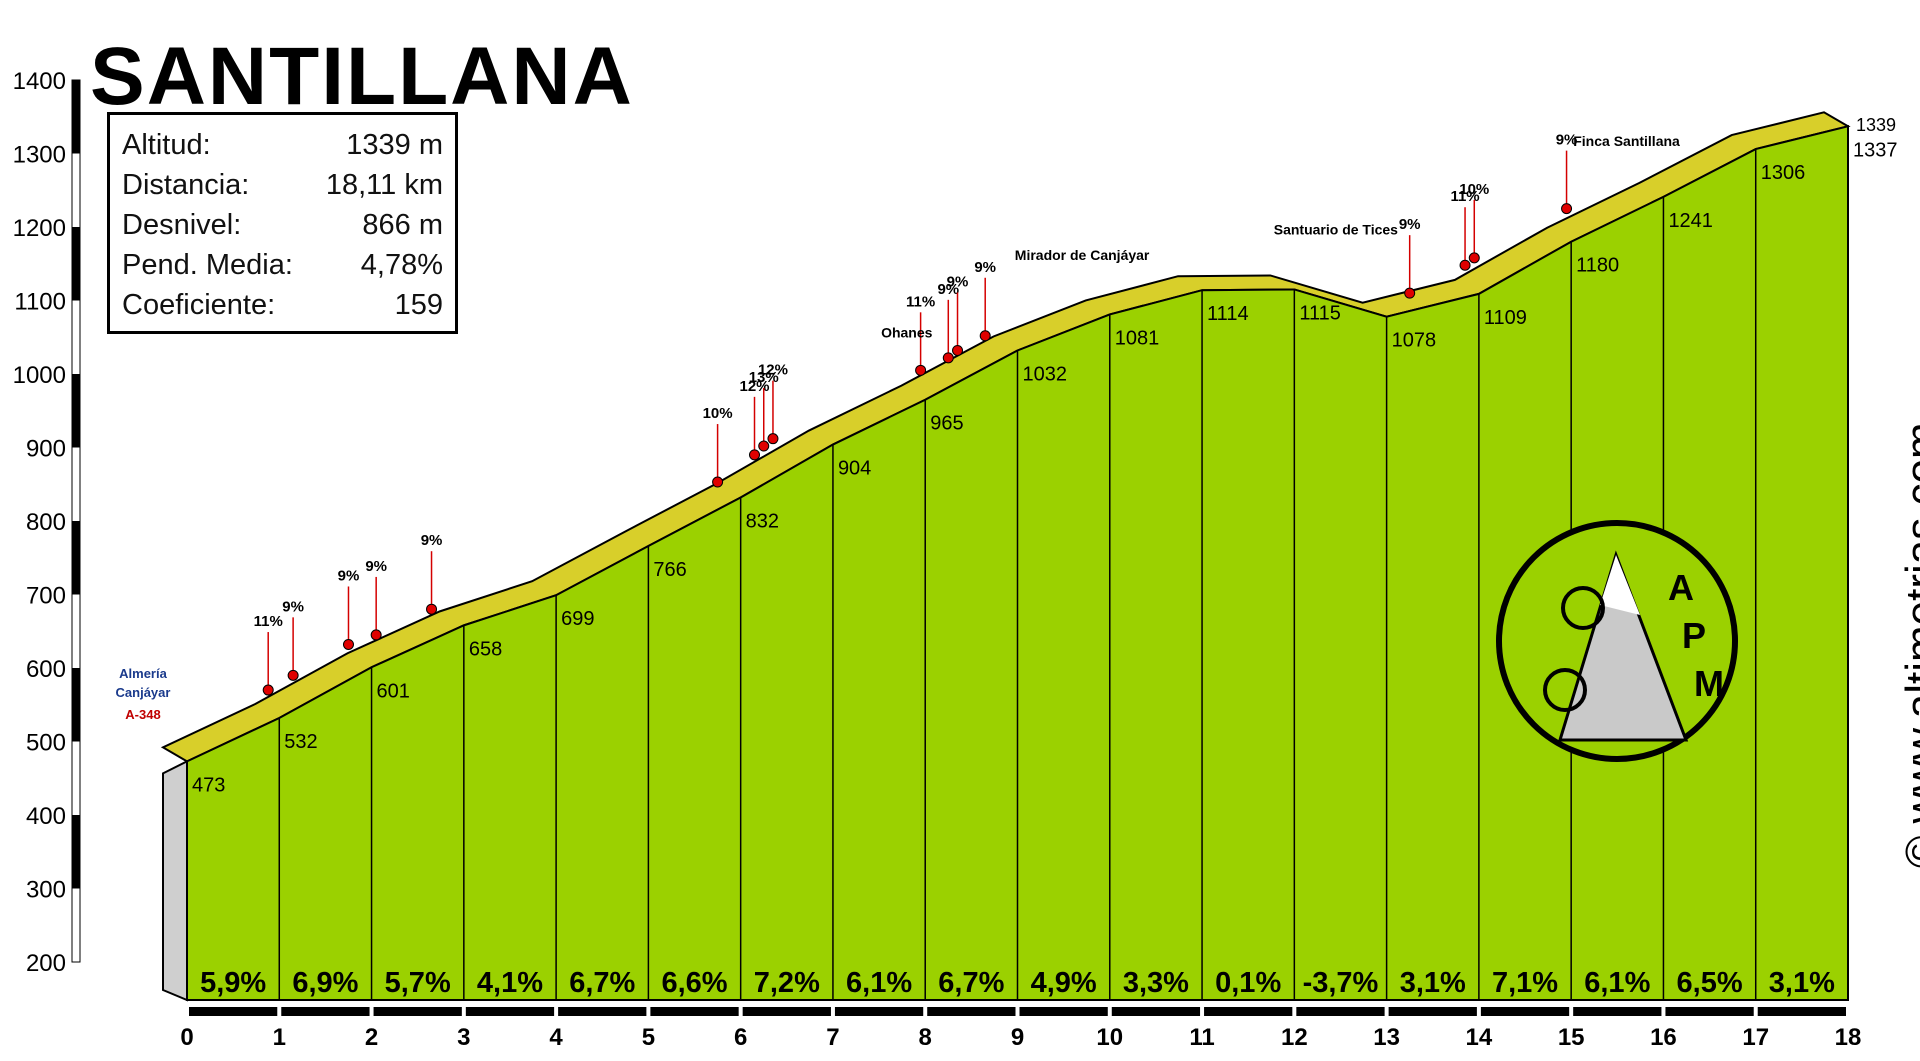  What do you see at coordinates (1694, 635) in the screenshot?
I see `logo-text-p: P` at bounding box center [1694, 635].